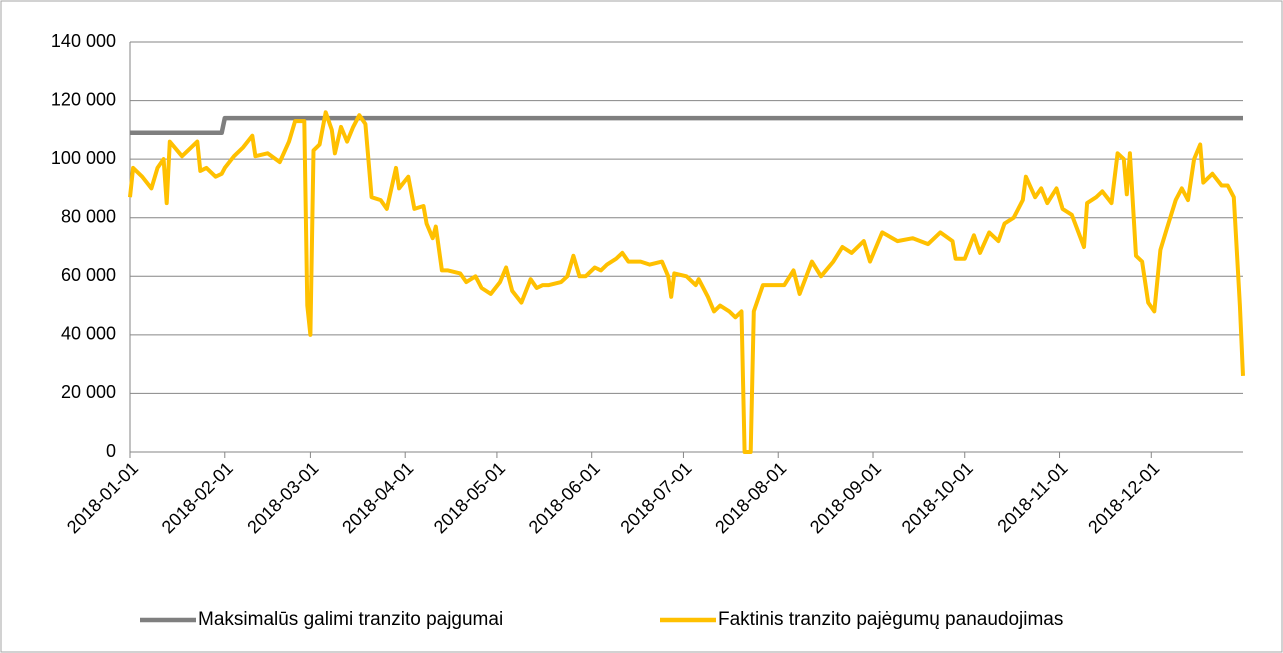 Image resolution: width=1283 pixels, height=653 pixels. What do you see at coordinates (88, 392) in the screenshot?
I see `y-tick-label: 20 000` at bounding box center [88, 392].